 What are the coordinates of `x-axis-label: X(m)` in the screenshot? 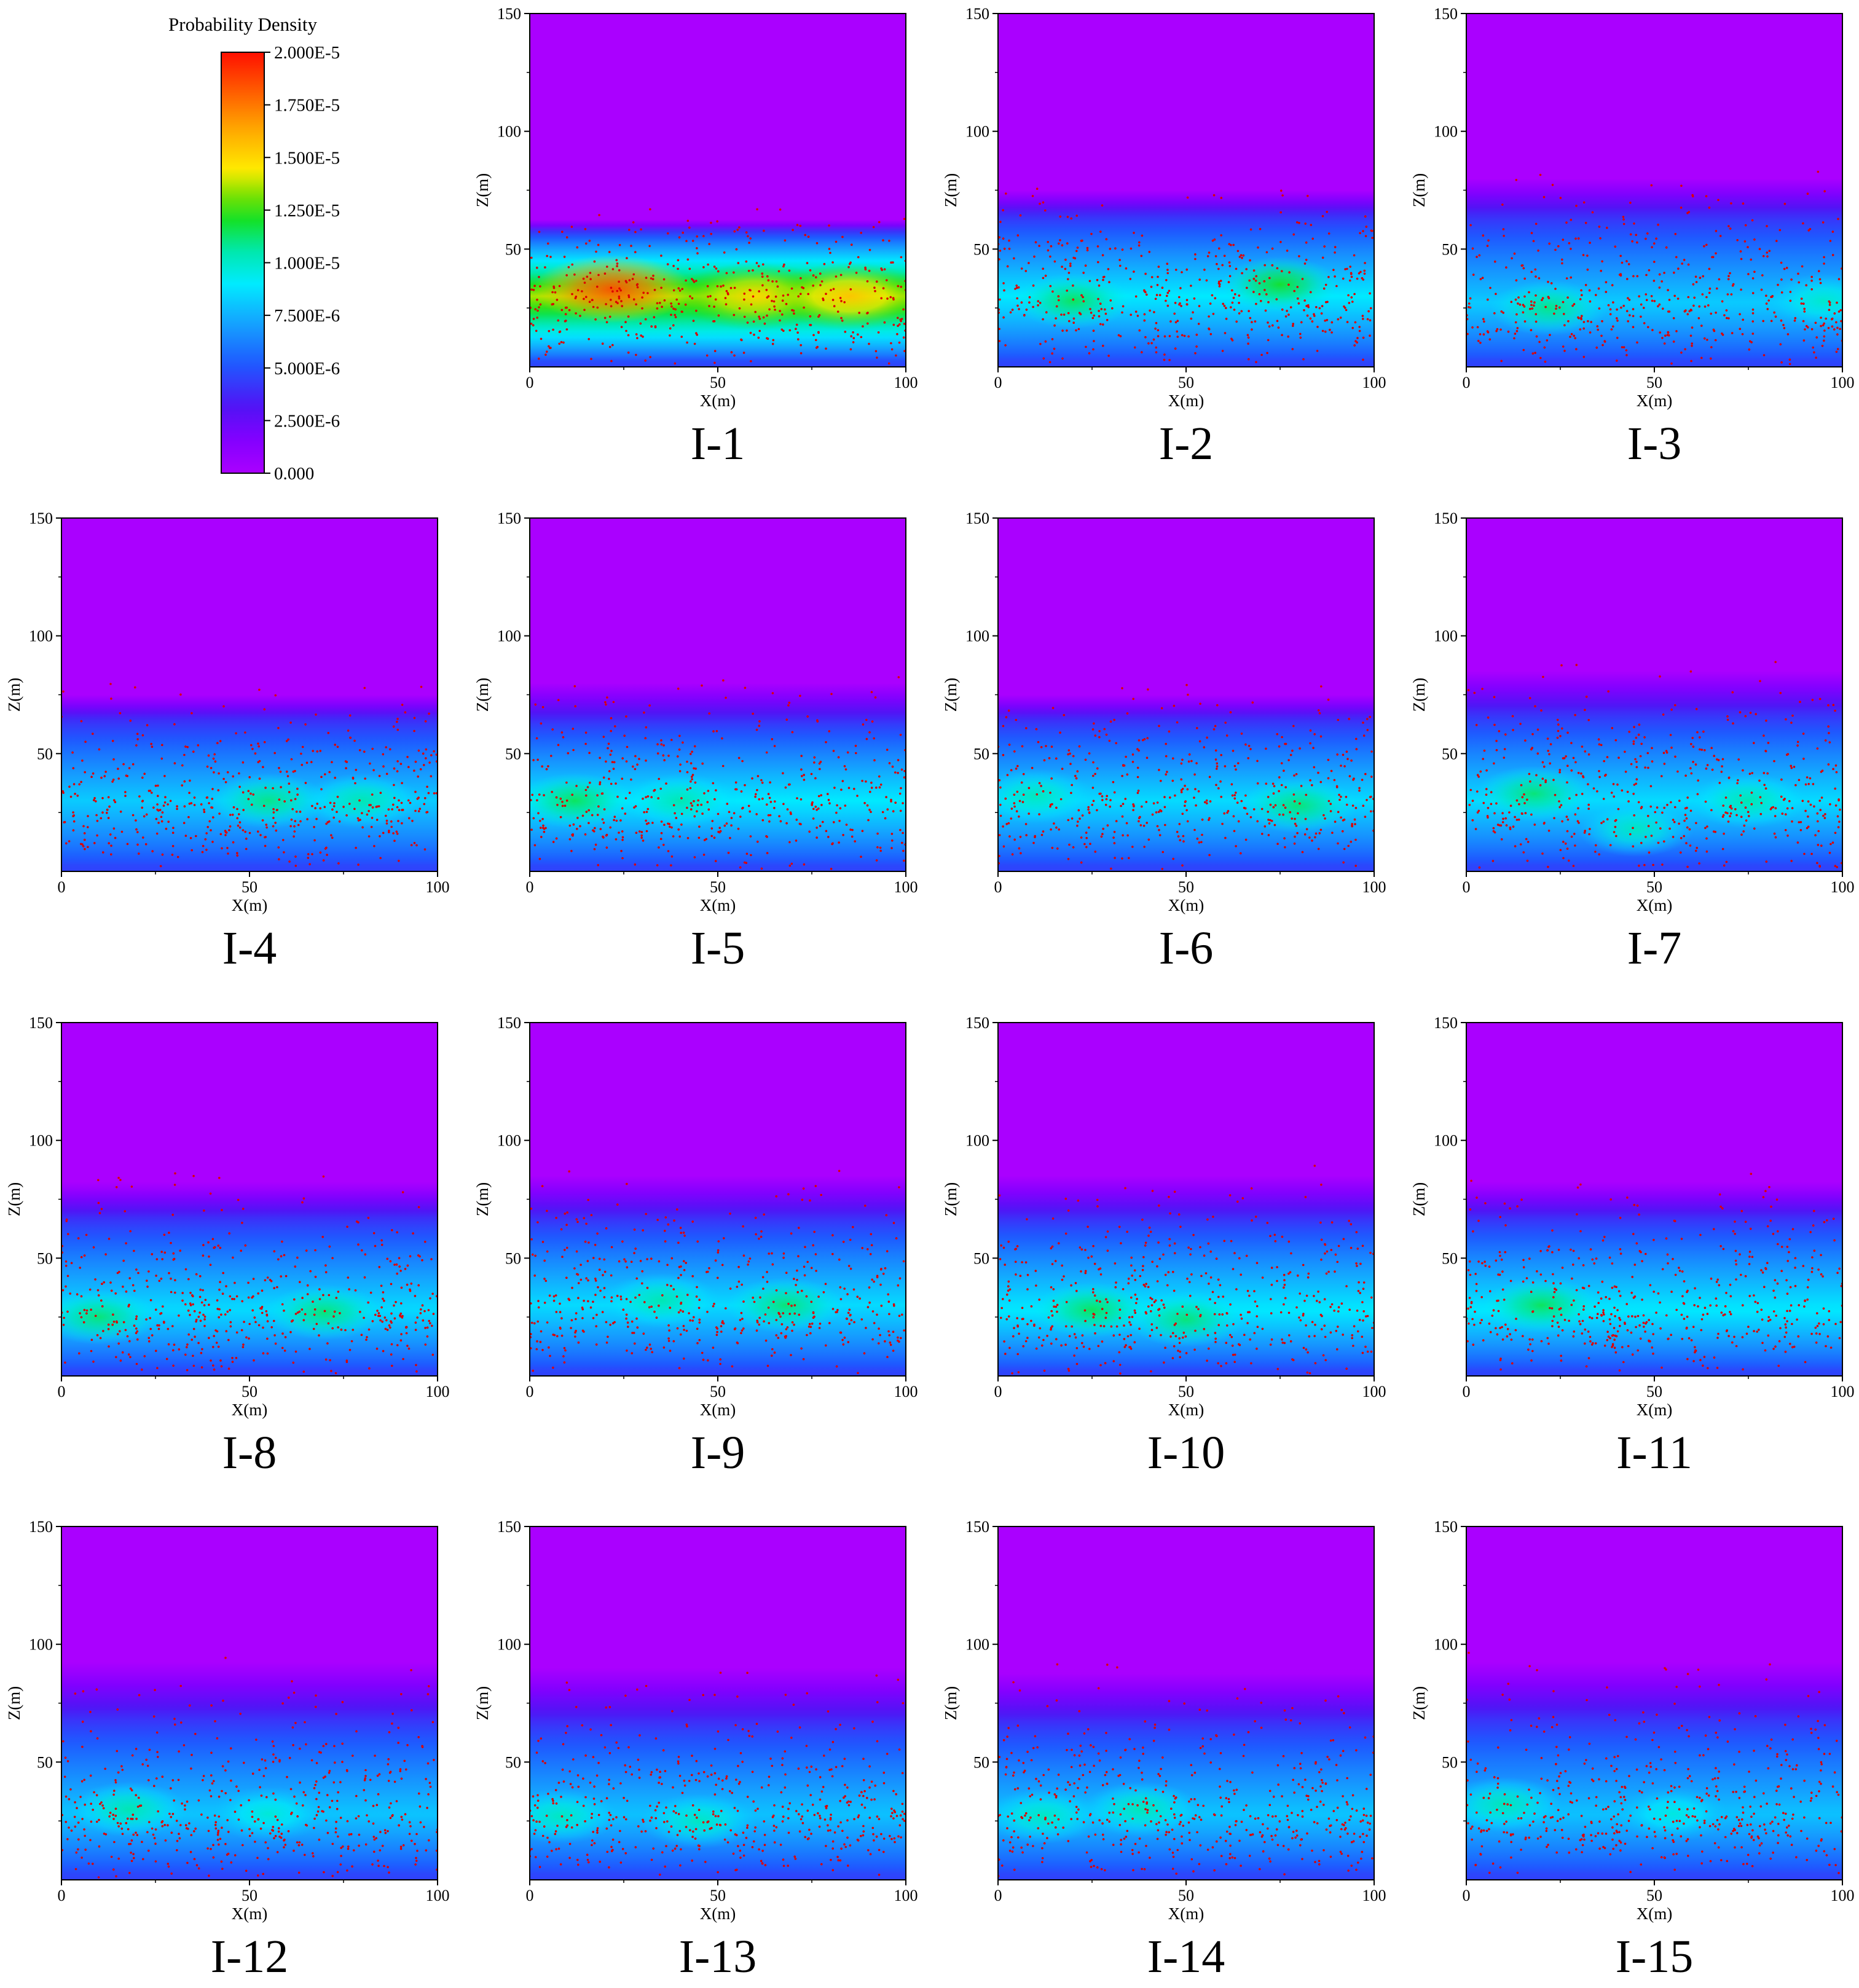 It's located at (249, 1410).